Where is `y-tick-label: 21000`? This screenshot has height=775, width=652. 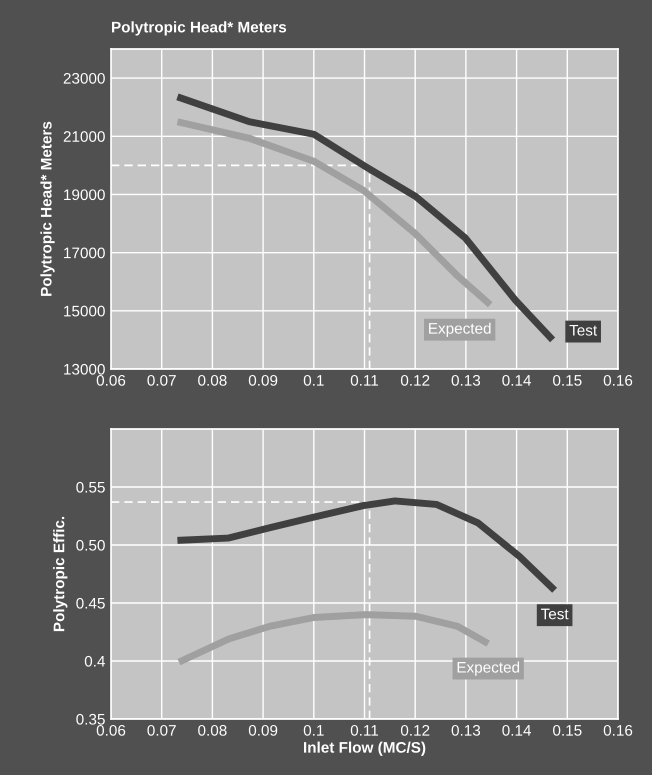
y-tick-label: 21000 is located at coordinates (84, 136).